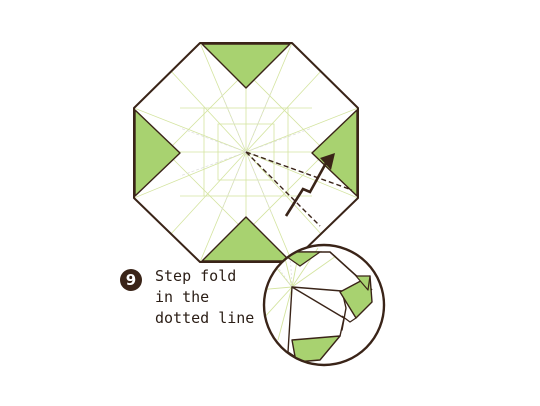  What do you see at coordinates (205, 318) in the screenshot?
I see `caption-line-3: dotted line` at bounding box center [205, 318].